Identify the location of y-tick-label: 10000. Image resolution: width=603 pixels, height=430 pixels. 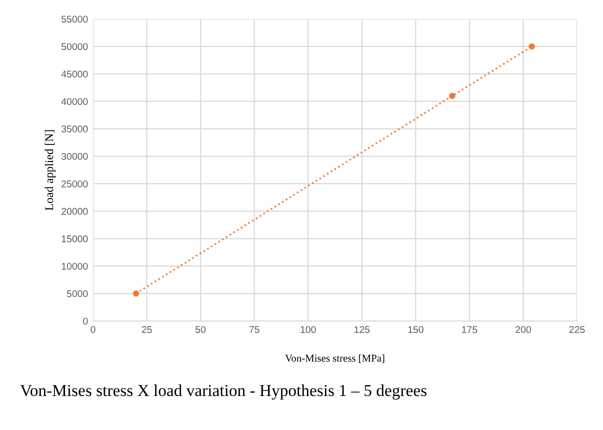
(75, 266).